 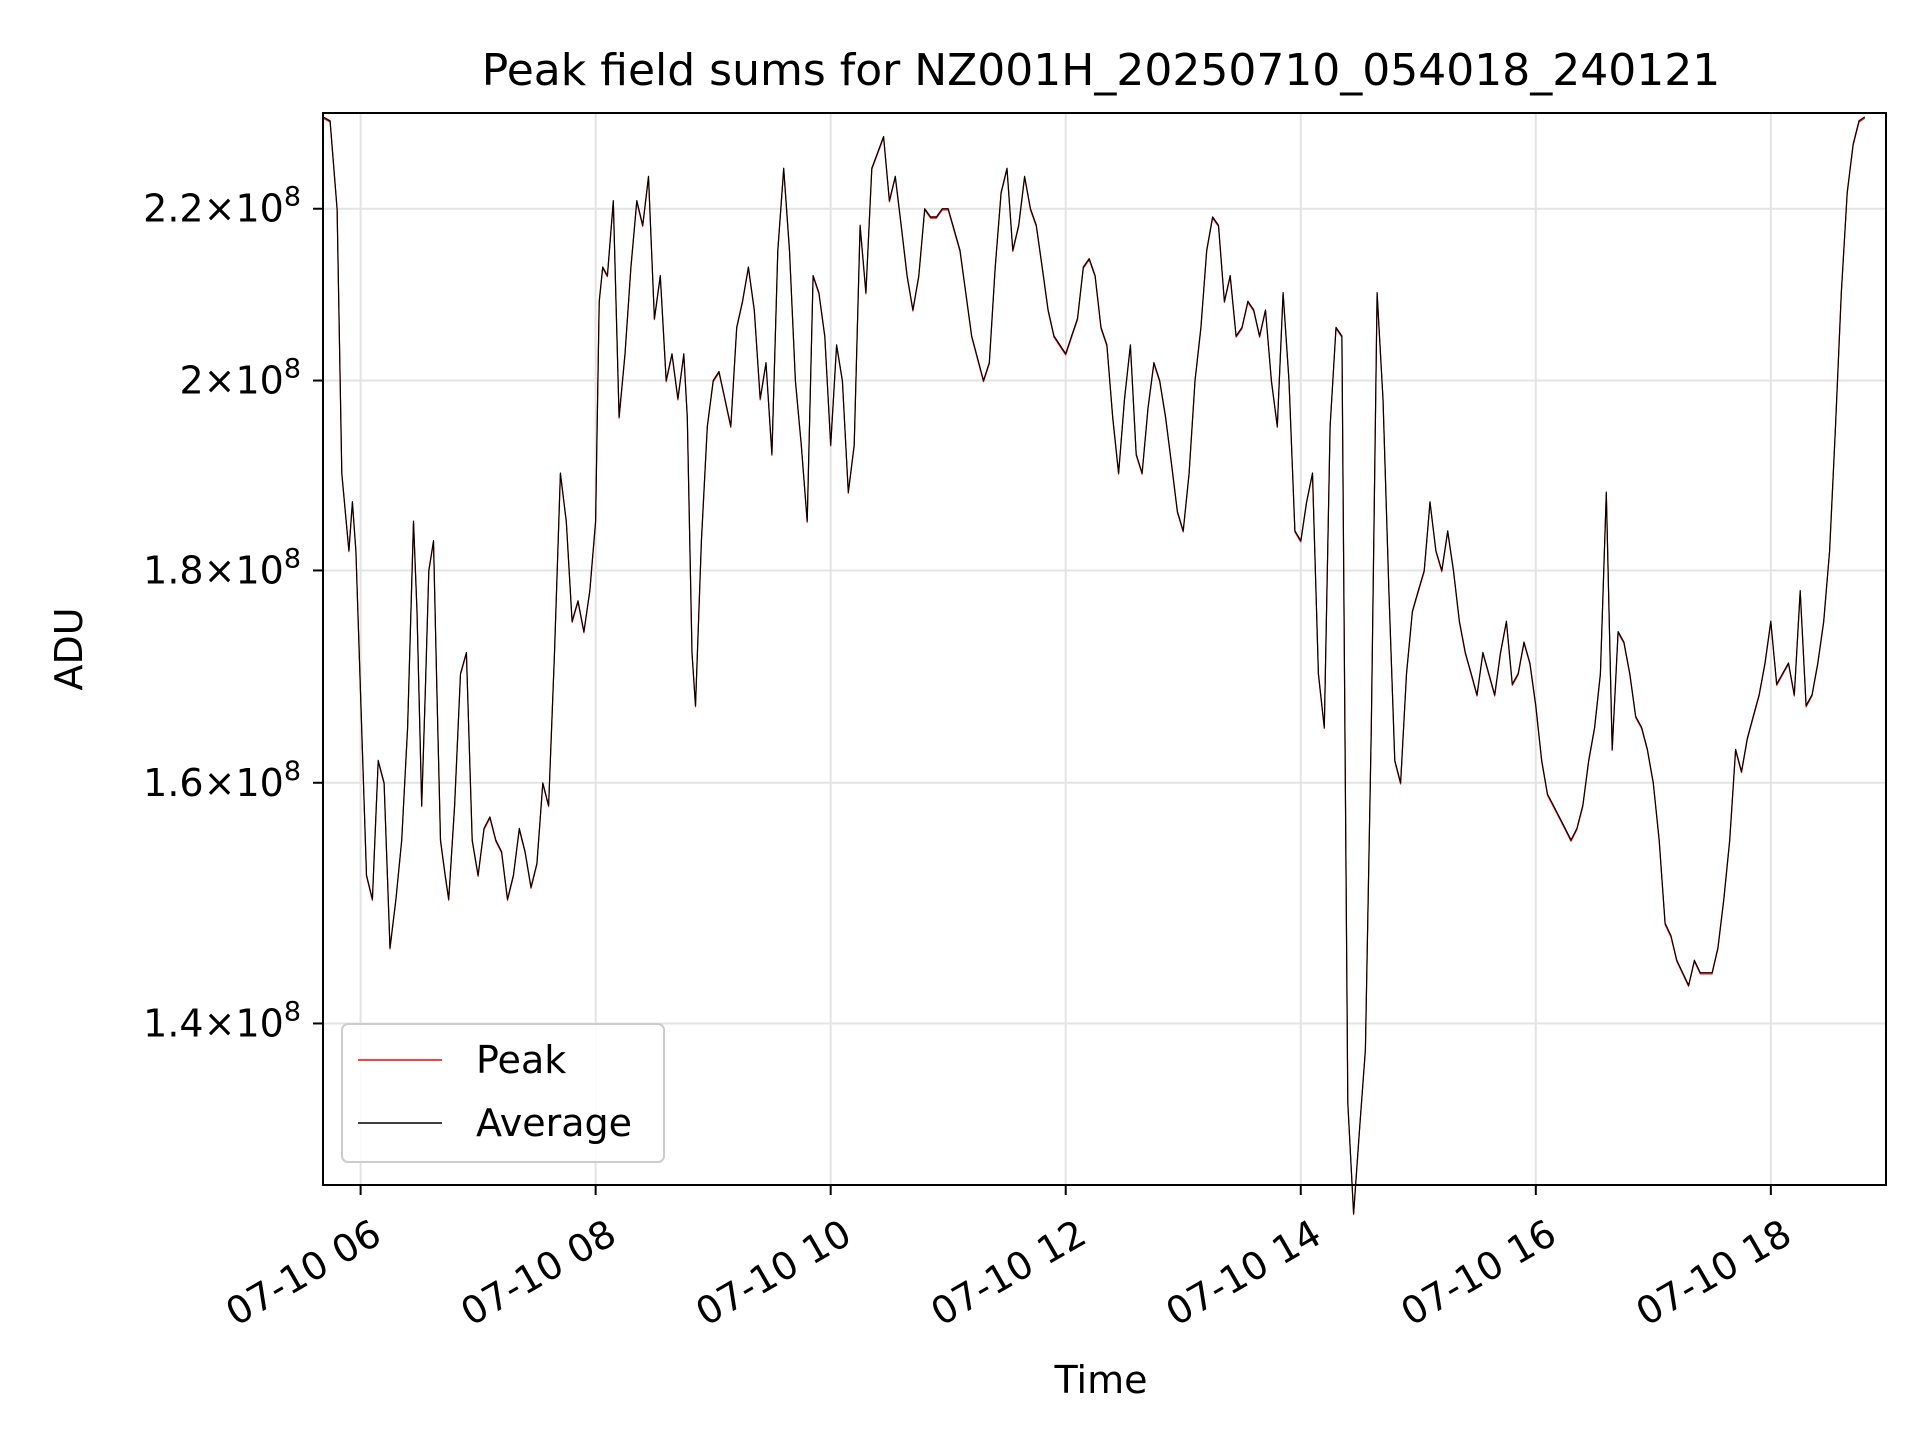 What do you see at coordinates (240, 378) in the screenshot?
I see `y-tick-label: 2×108` at bounding box center [240, 378].